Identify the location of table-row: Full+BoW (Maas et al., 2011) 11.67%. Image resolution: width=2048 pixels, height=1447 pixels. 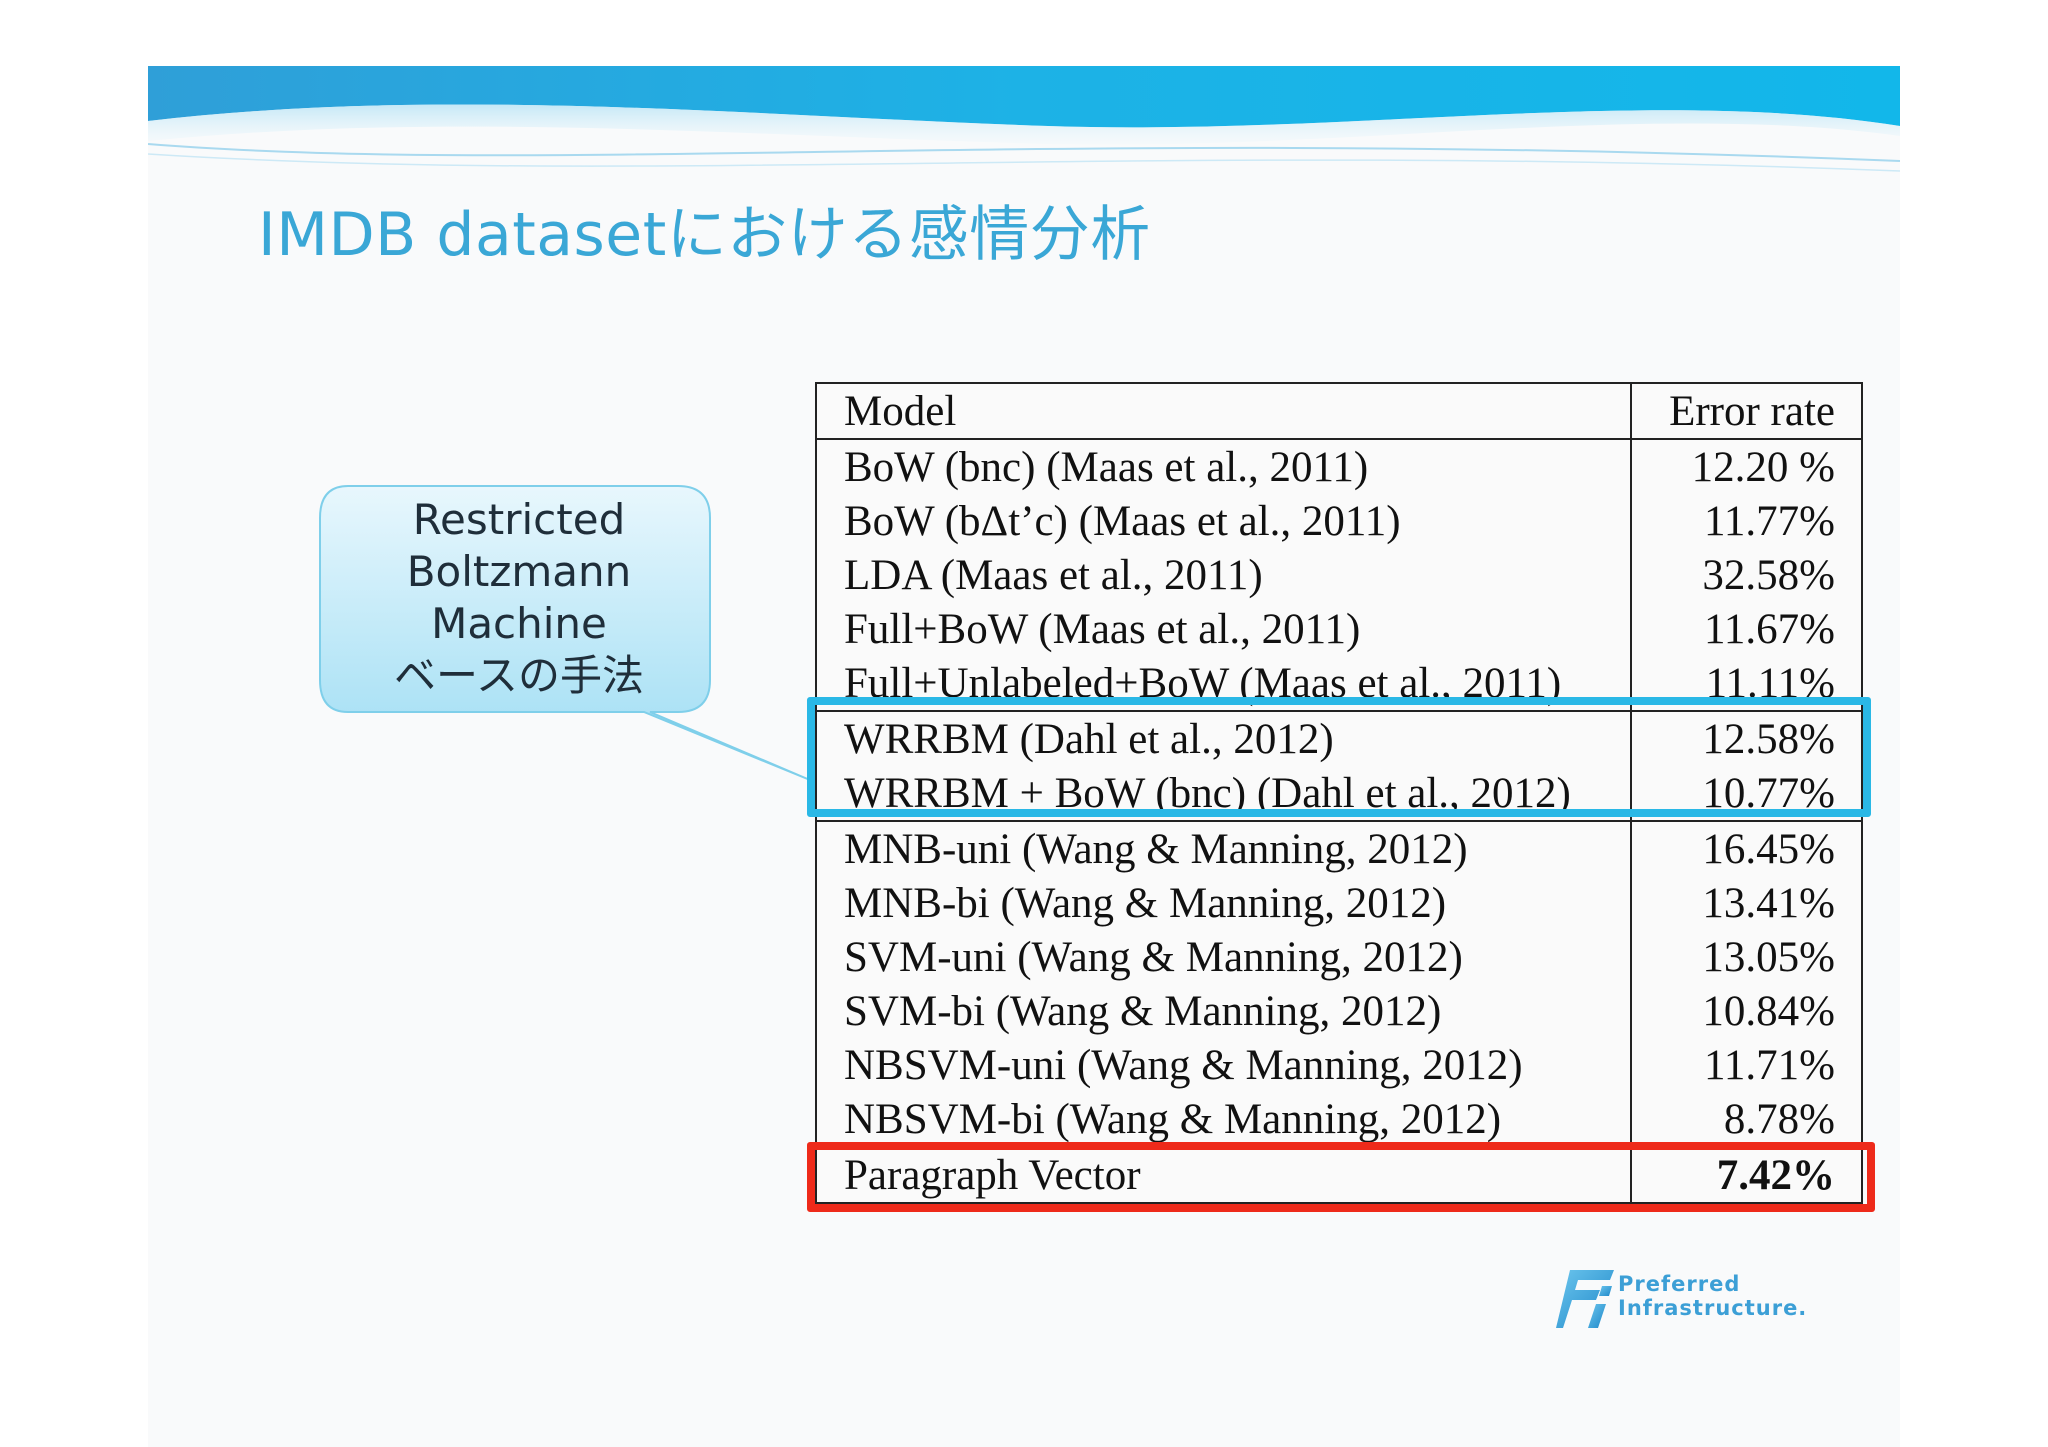
(1339, 629).